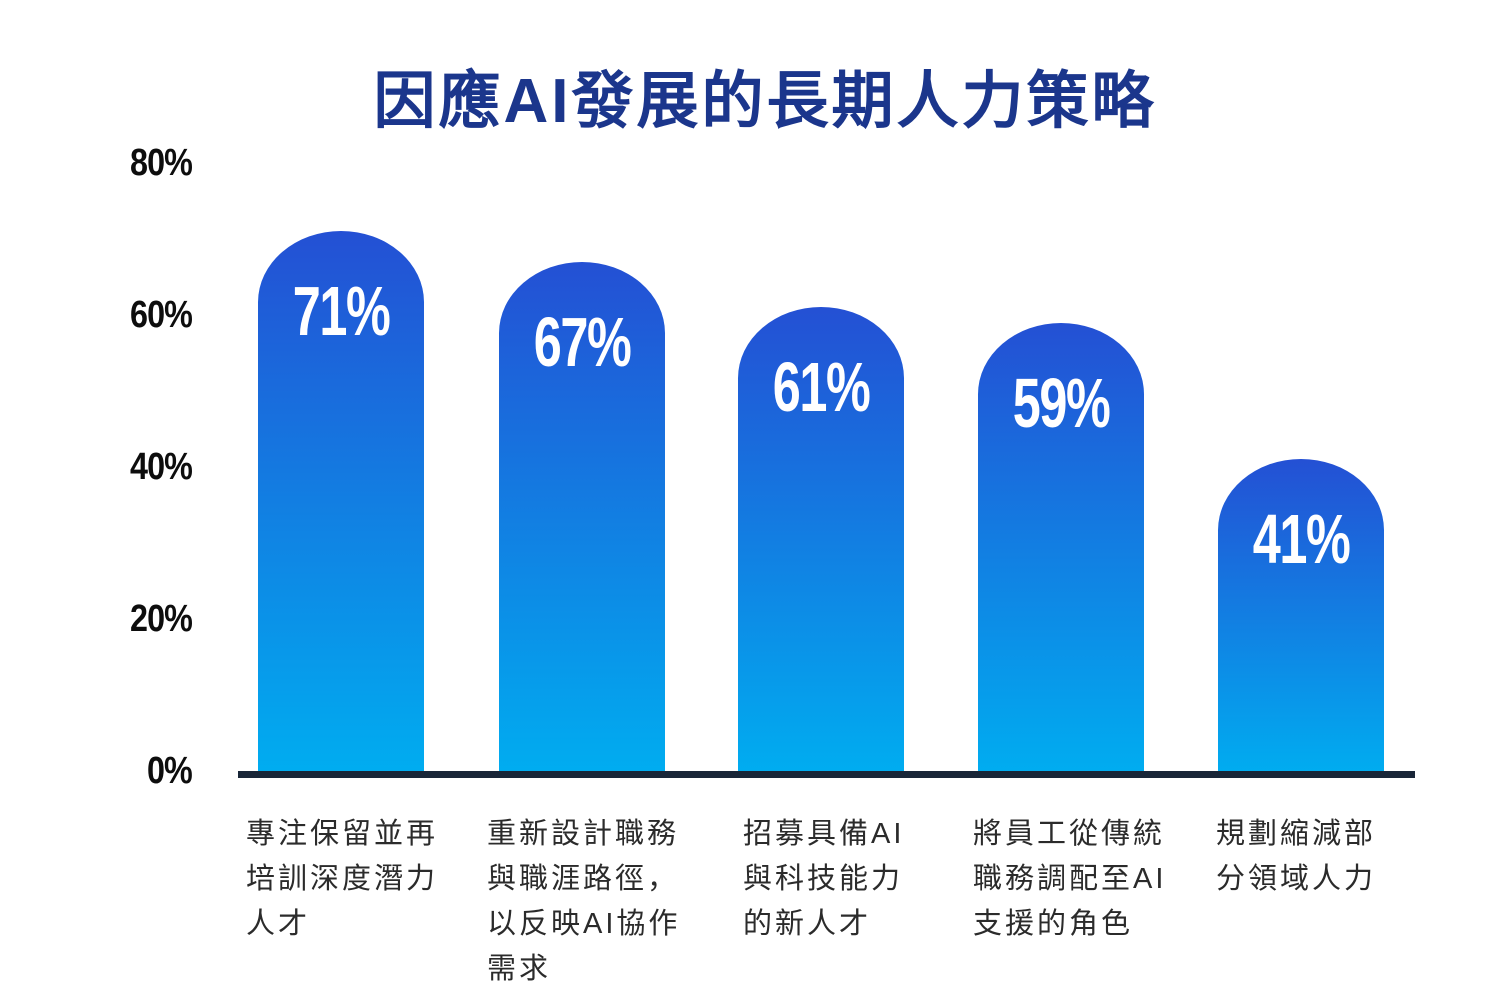 The image size is (1500, 1000). I want to click on bar-1: 71%, so click(341, 503).